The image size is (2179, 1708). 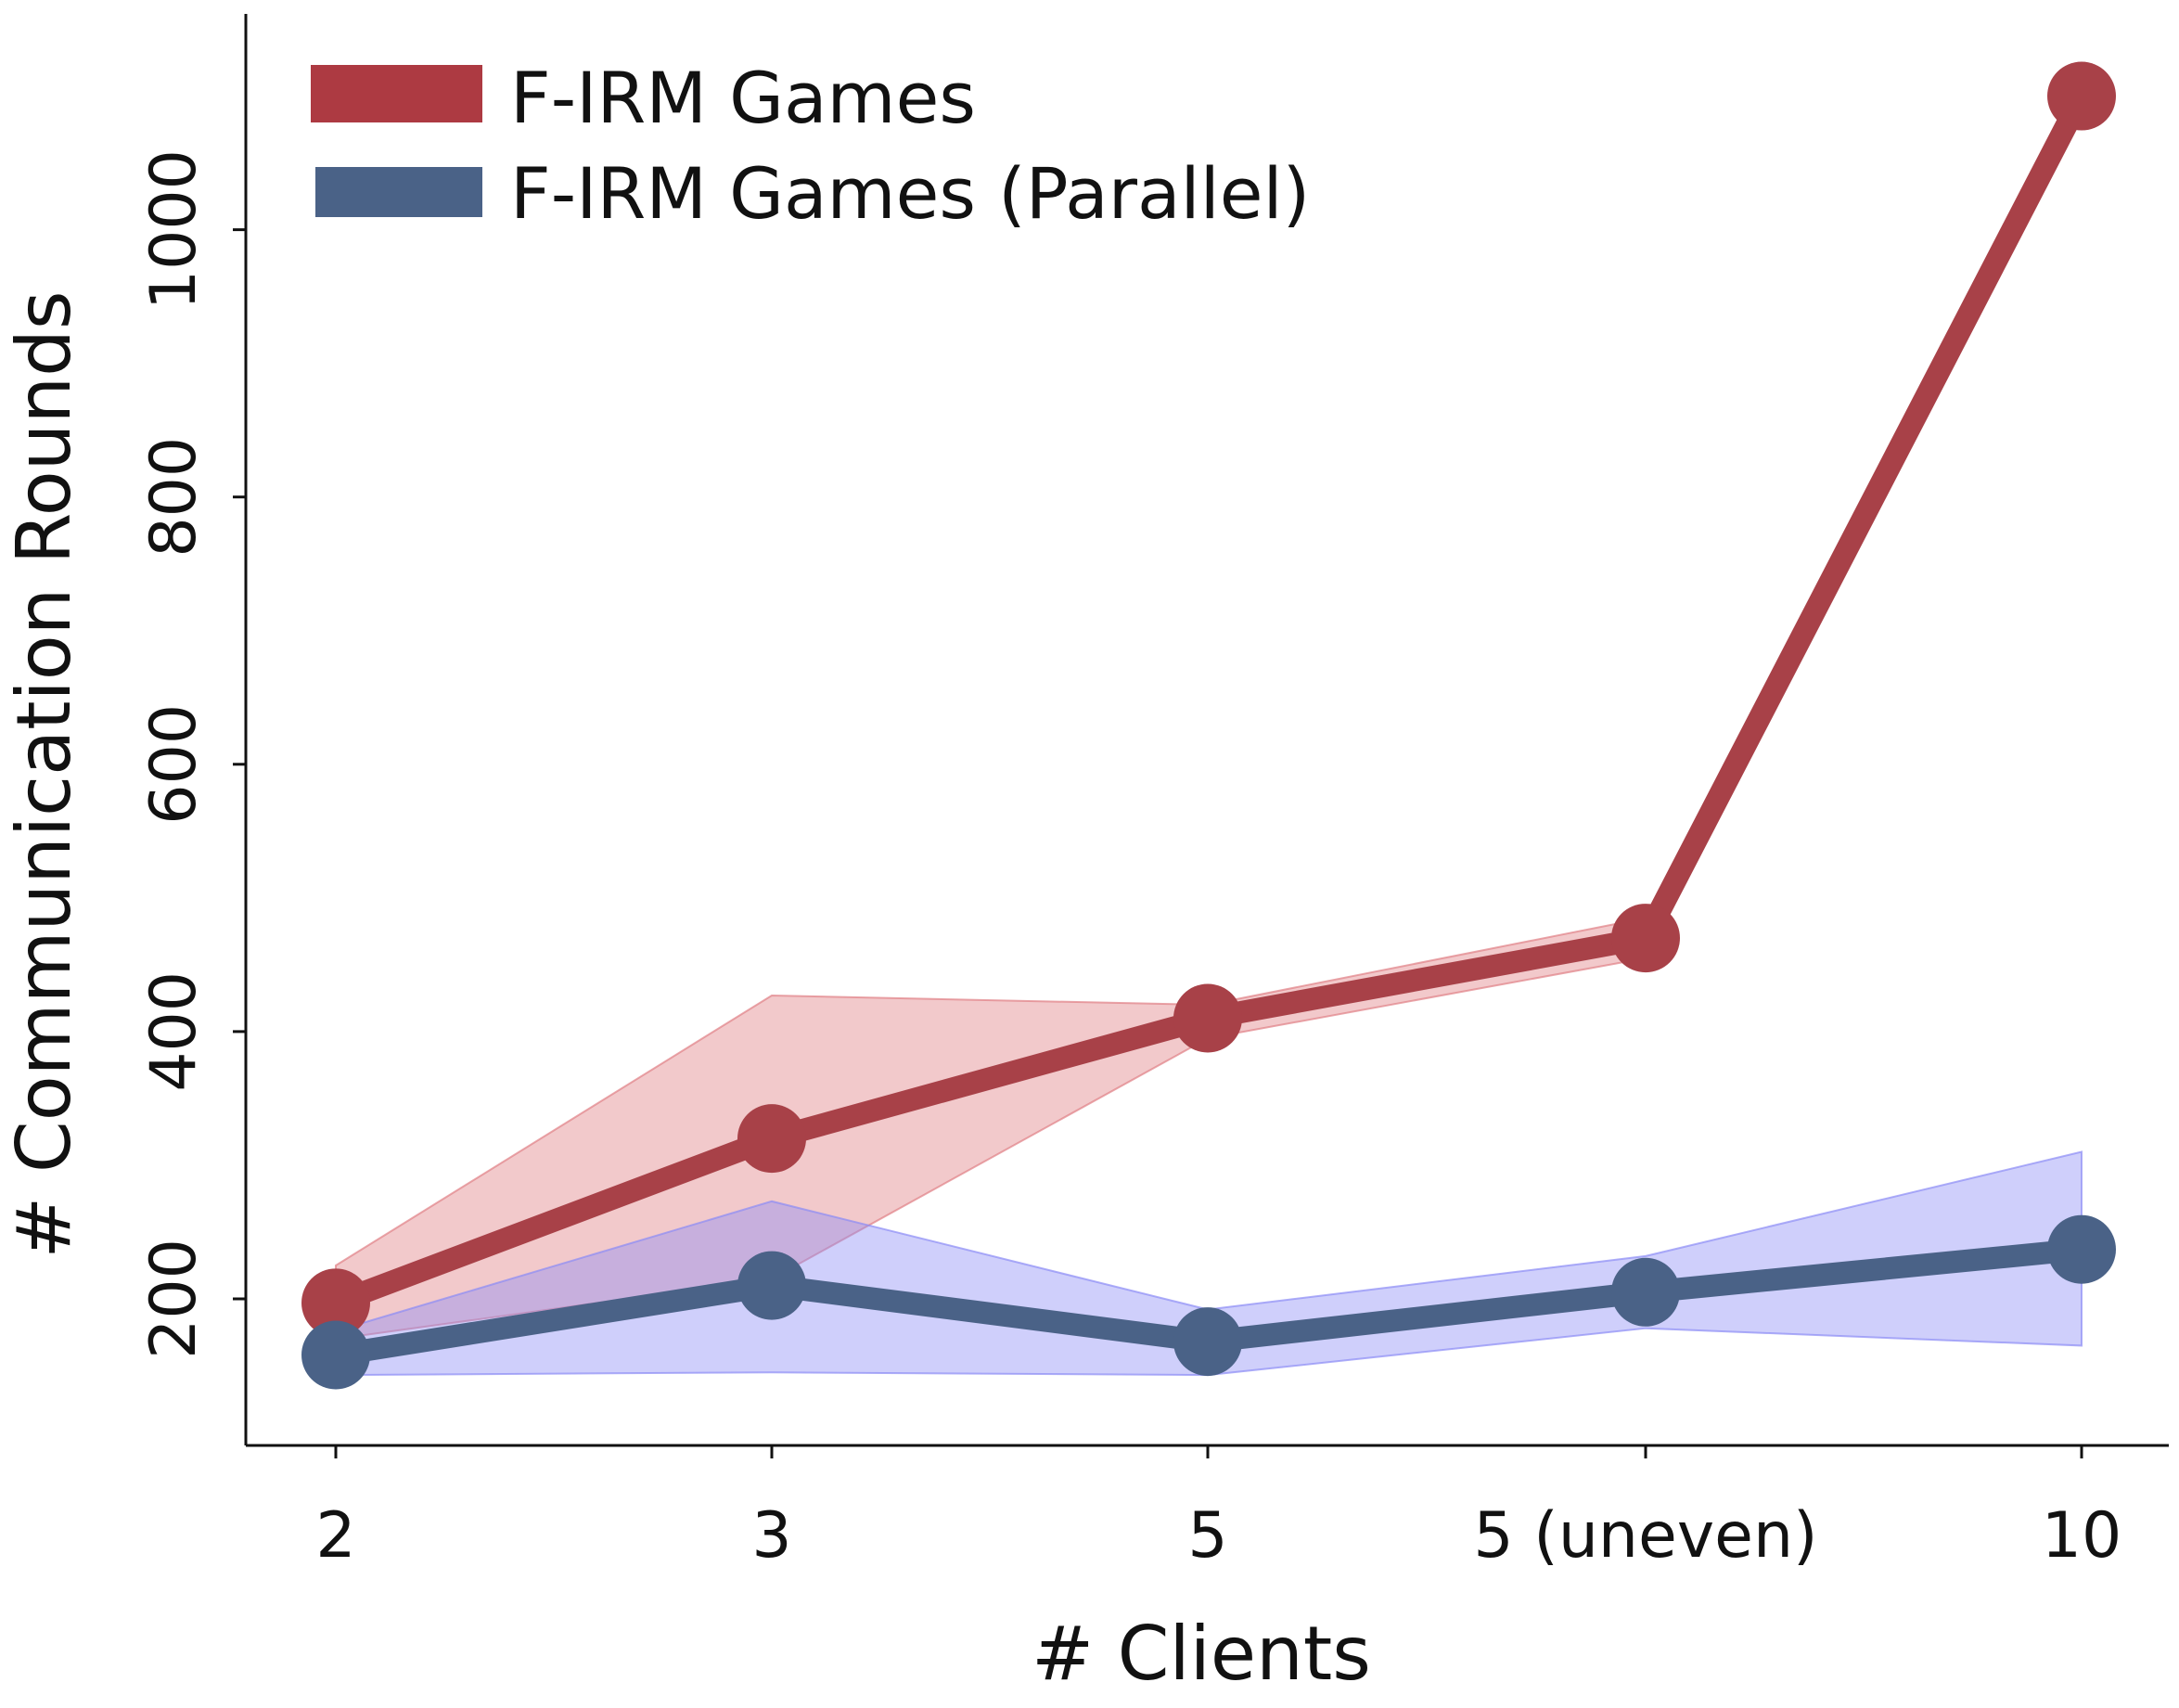 What do you see at coordinates (44, 774) in the screenshot?
I see `y-axis-title: # Communication Rounds` at bounding box center [44, 774].